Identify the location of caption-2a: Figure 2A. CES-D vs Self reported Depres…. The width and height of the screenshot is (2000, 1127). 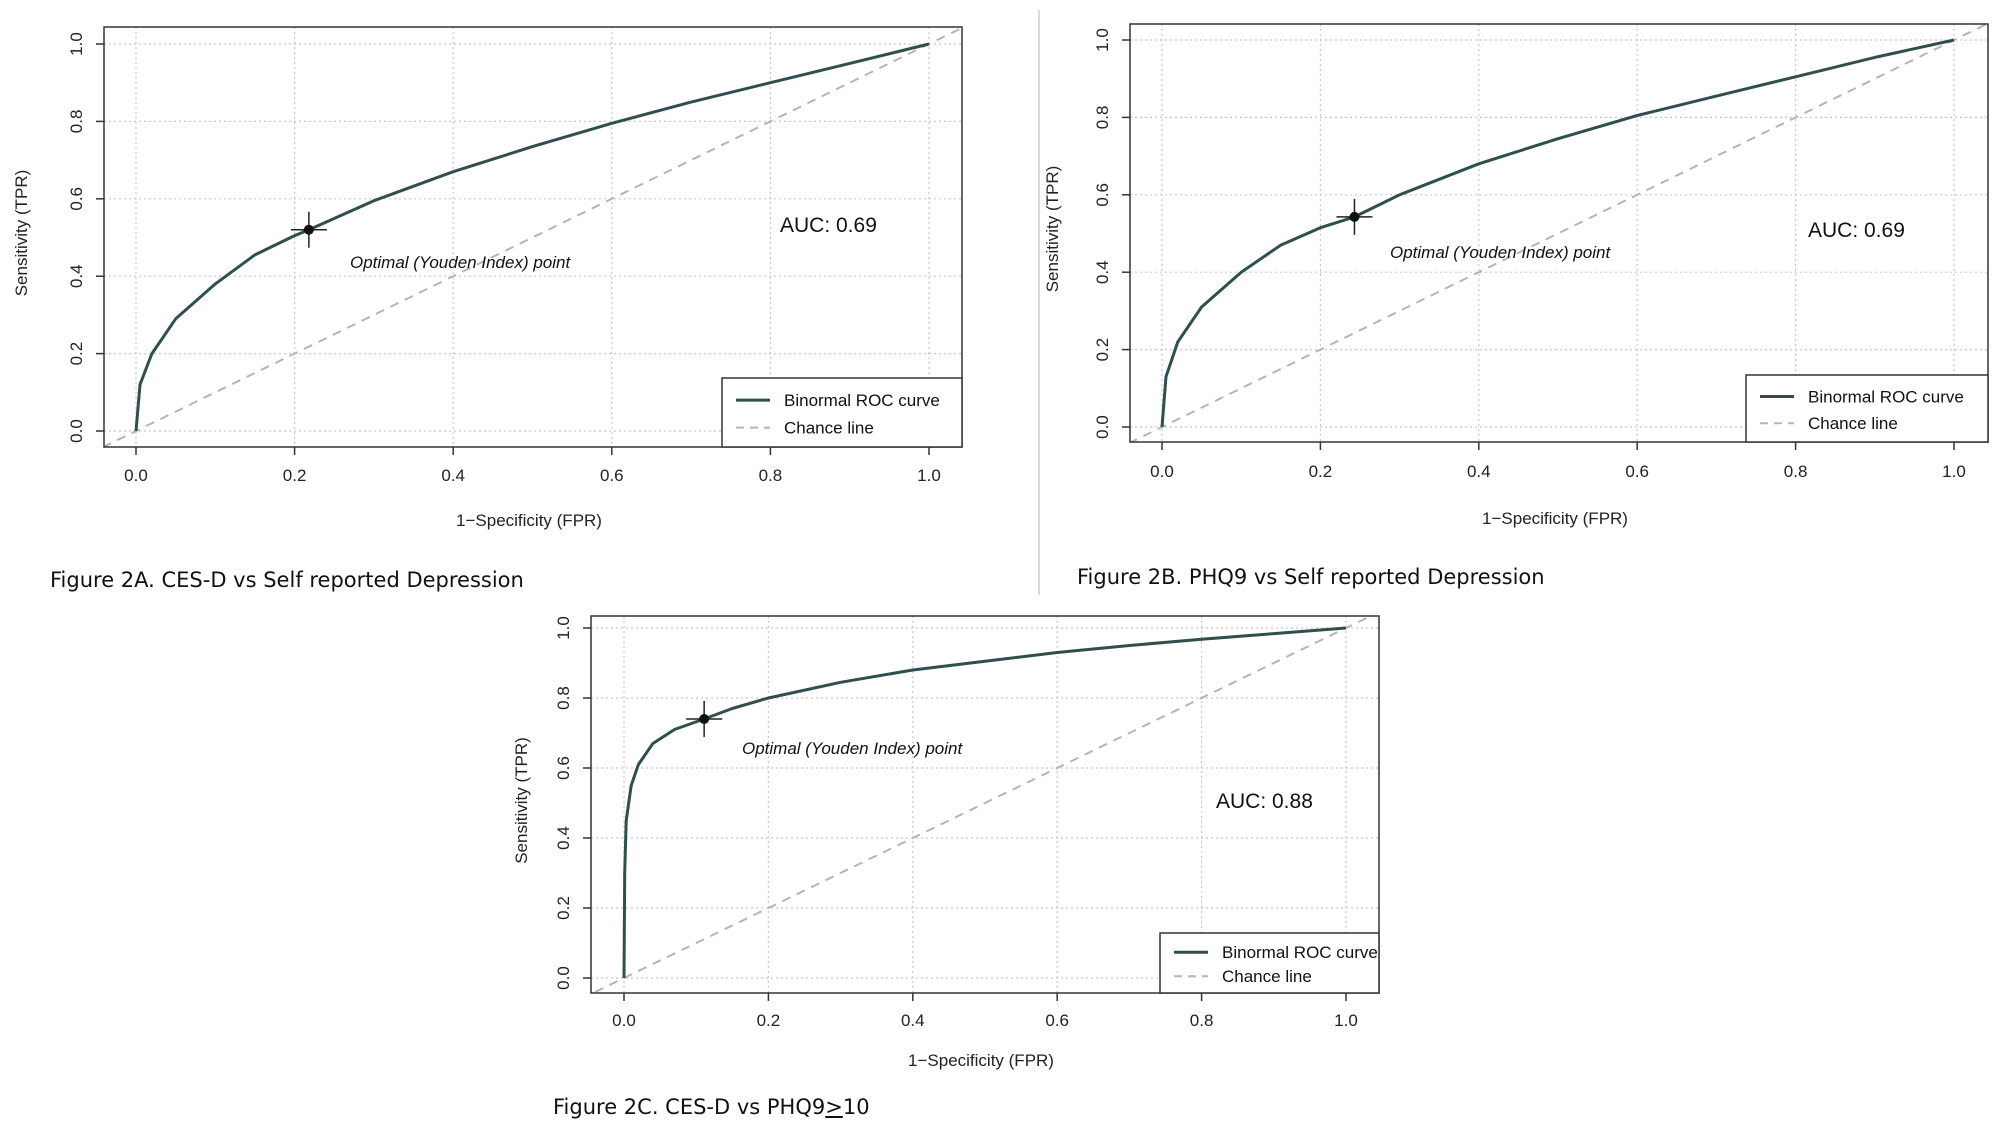
(287, 580).